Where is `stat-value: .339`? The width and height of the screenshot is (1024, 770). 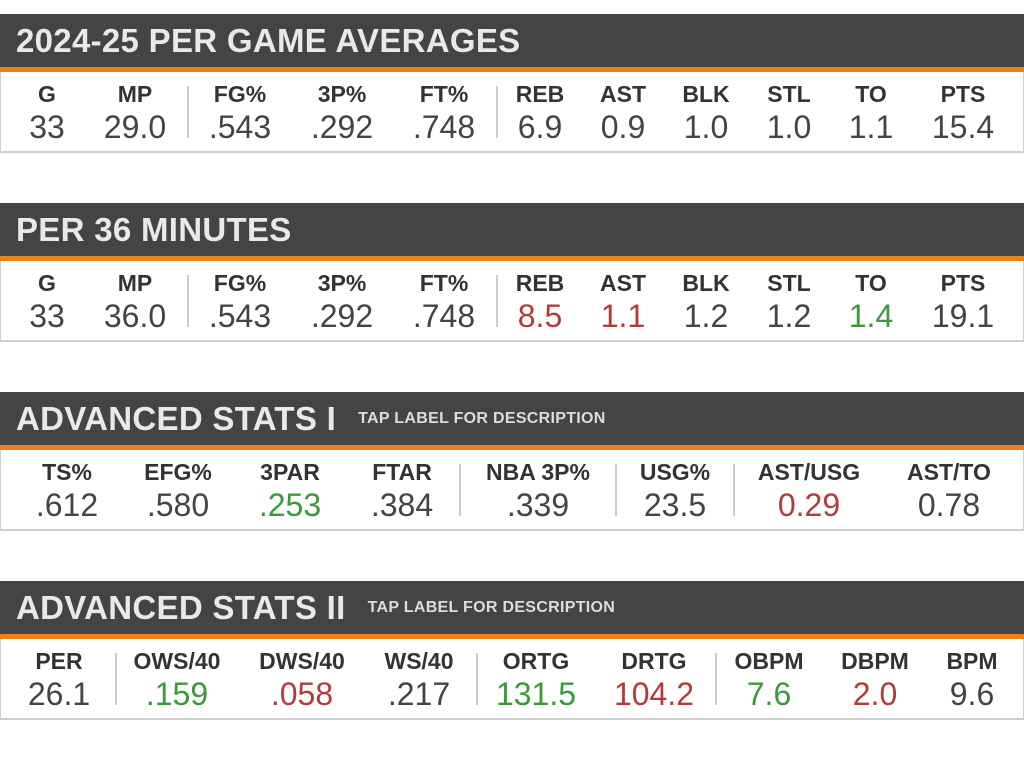
stat-value: .339 is located at coordinates (538, 505).